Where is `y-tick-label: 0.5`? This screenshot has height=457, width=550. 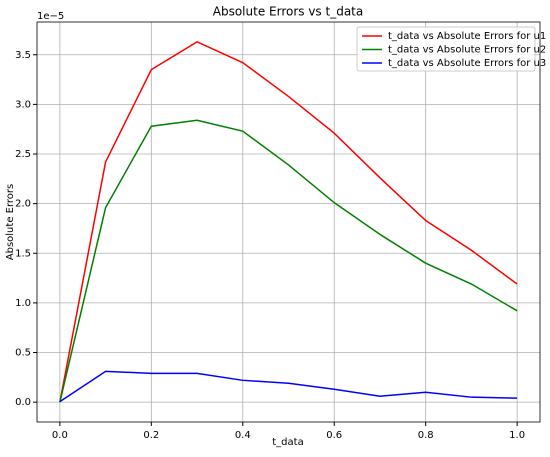 y-tick-label: 0.5 is located at coordinates (23, 353).